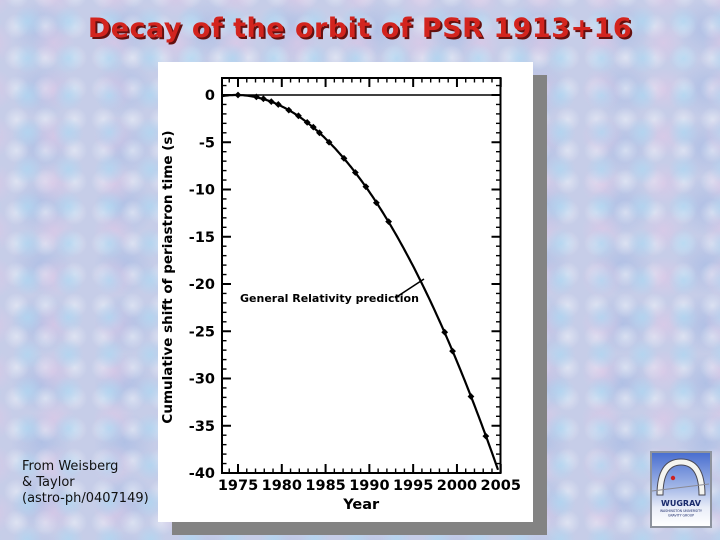 The height and width of the screenshot is (540, 720). What do you see at coordinates (210, 96) in the screenshot?
I see `y-tick-label: 0` at bounding box center [210, 96].